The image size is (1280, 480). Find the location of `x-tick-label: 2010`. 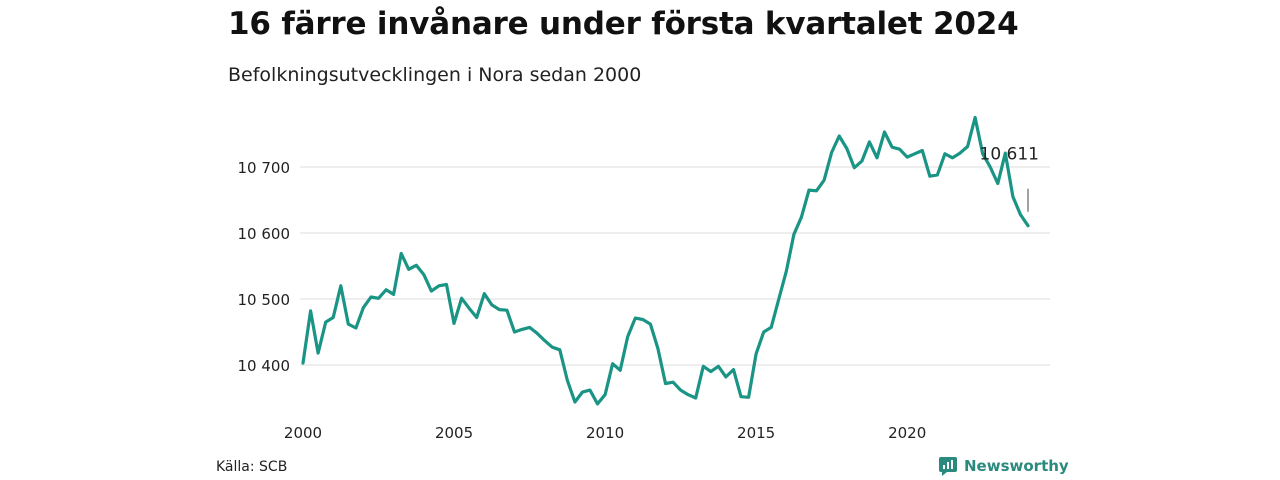

x-tick-label: 2010 is located at coordinates (605, 433).